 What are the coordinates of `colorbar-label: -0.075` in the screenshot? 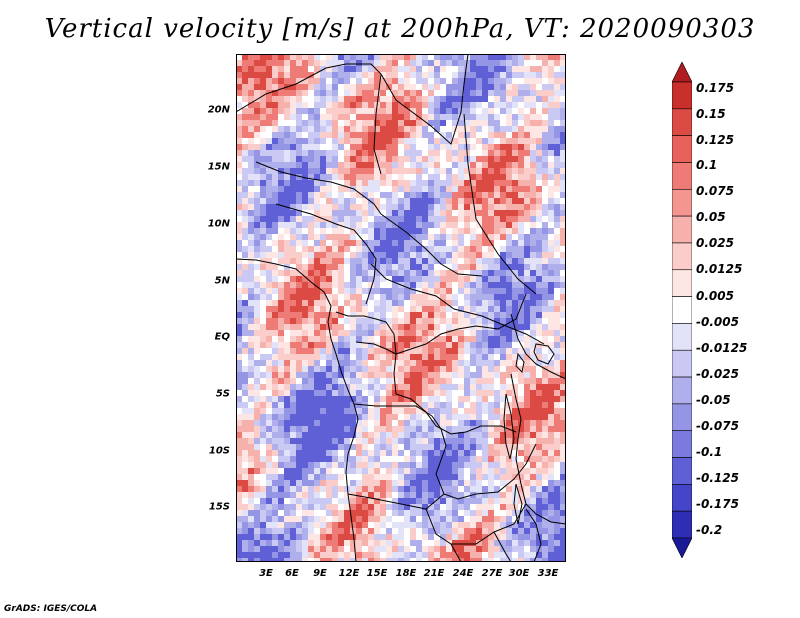 It's located at (717, 426).